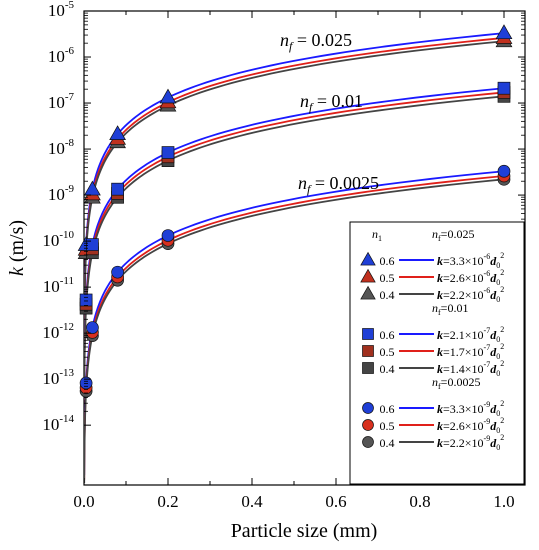 The height and width of the screenshot is (550, 539). What do you see at coordinates (117, 189) in the screenshot?
I see `marker-square-g1-n0.6-p2` at bounding box center [117, 189].